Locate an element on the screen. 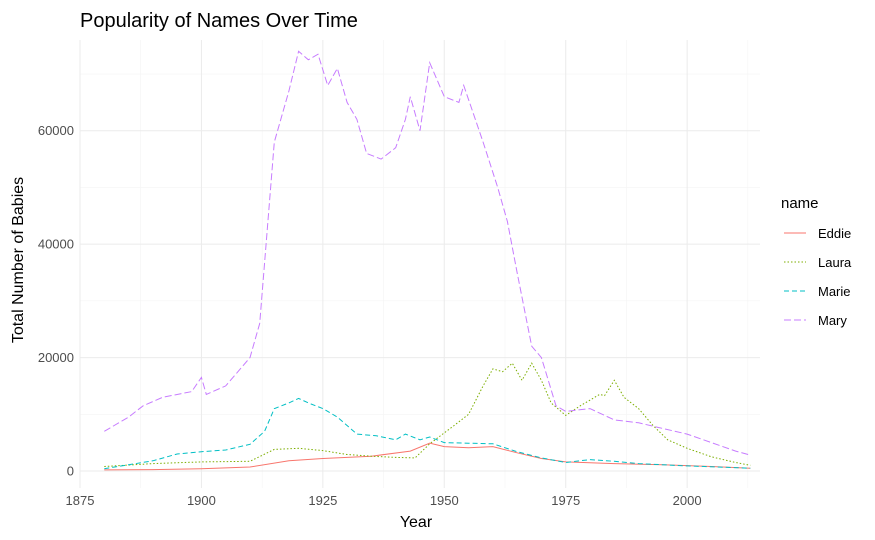 The width and height of the screenshot is (875, 540). x-tick-label: 1975 is located at coordinates (565, 500).